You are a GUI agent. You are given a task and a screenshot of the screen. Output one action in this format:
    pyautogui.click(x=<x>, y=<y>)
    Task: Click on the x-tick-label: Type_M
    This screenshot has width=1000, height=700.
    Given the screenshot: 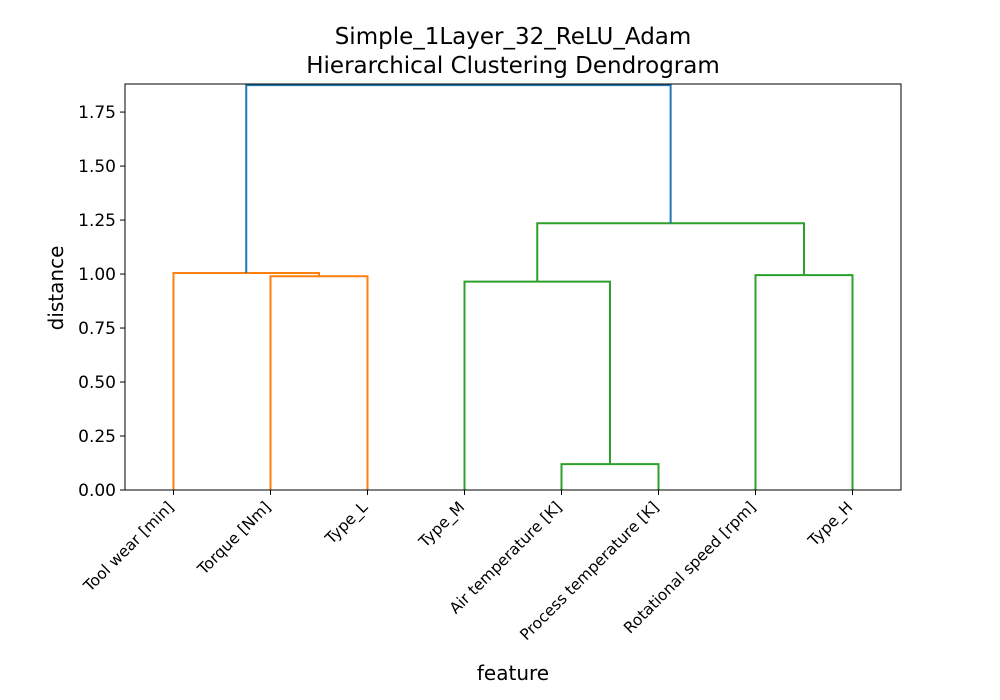 What is the action you would take?
    pyautogui.click(x=442, y=525)
    